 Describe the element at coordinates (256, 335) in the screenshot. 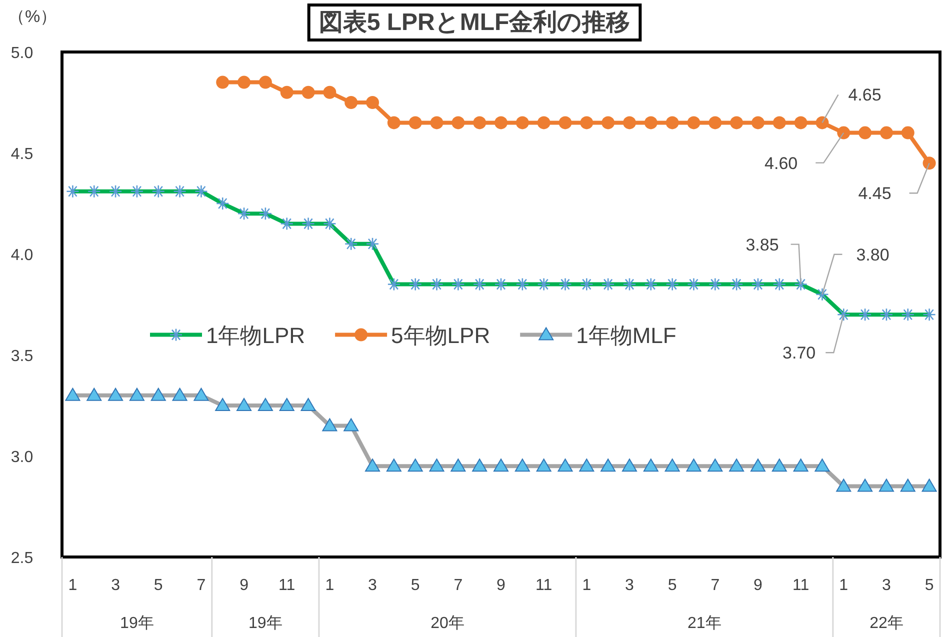

I see `legend-label: 1年物LPR` at that location.